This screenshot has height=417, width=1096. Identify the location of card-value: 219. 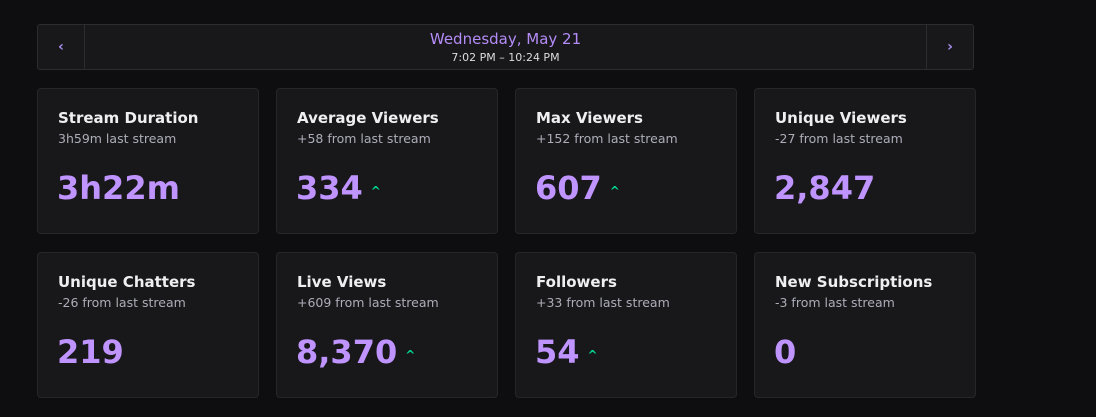
(90, 352).